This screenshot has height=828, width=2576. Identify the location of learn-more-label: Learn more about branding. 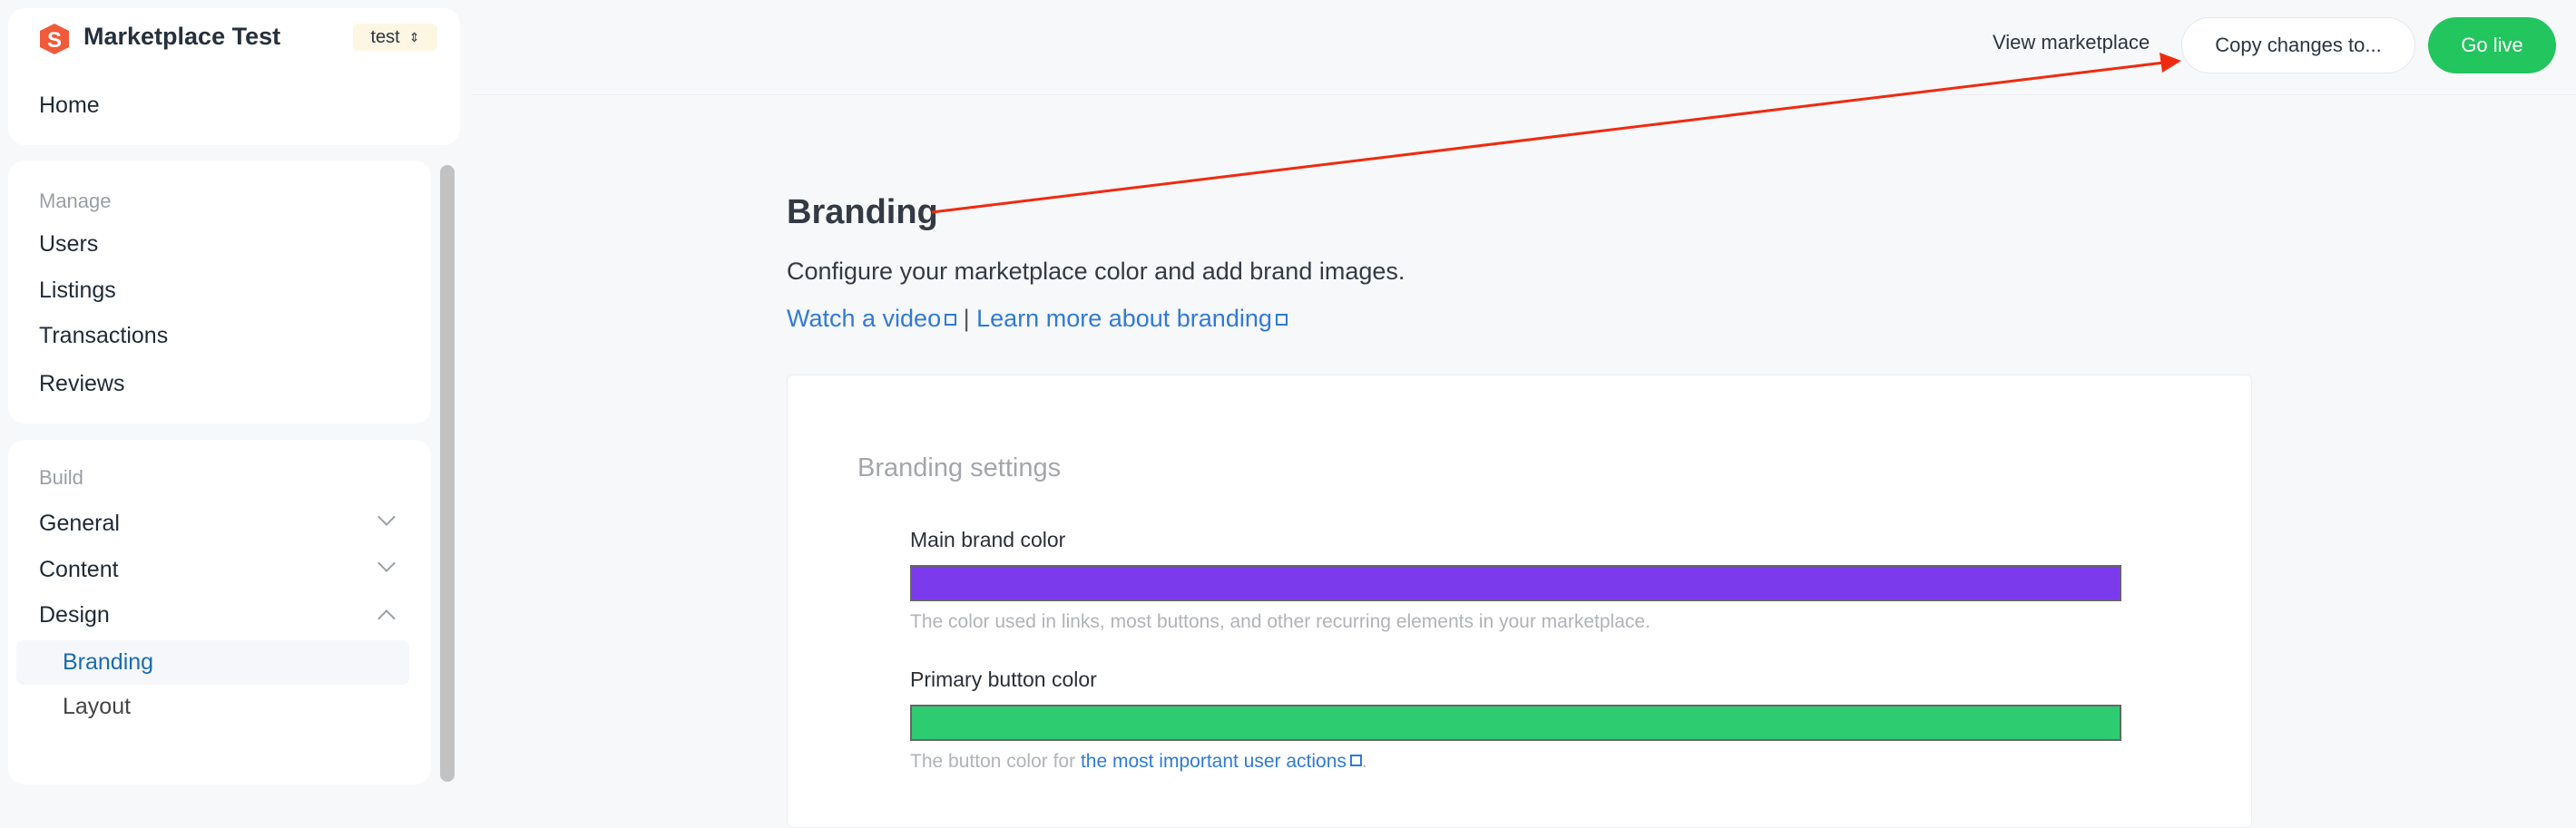
(1124, 318).